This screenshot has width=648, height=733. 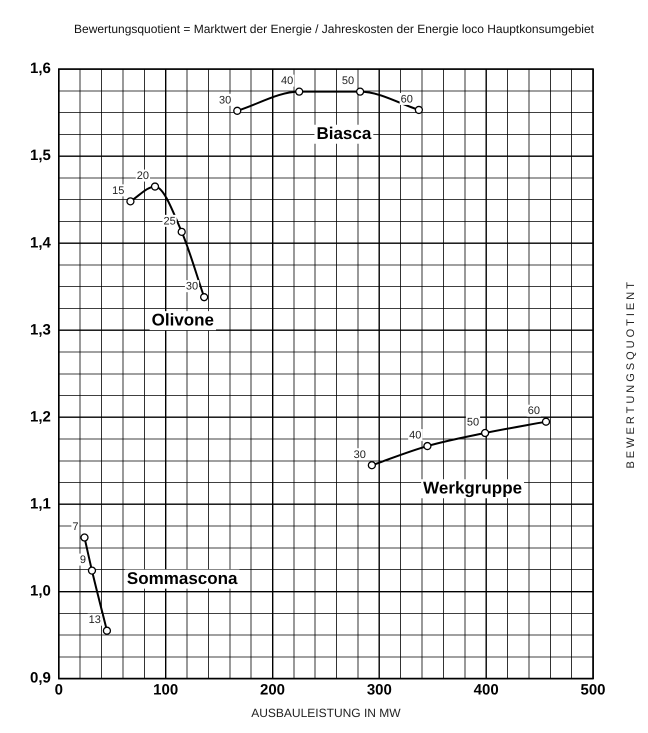 I want to click on chart-title: Bewertungsquotient = Marktwert der Energie / Jahreskosten der Energie loco Hauptkonsumgebiet, so click(x=334, y=29).